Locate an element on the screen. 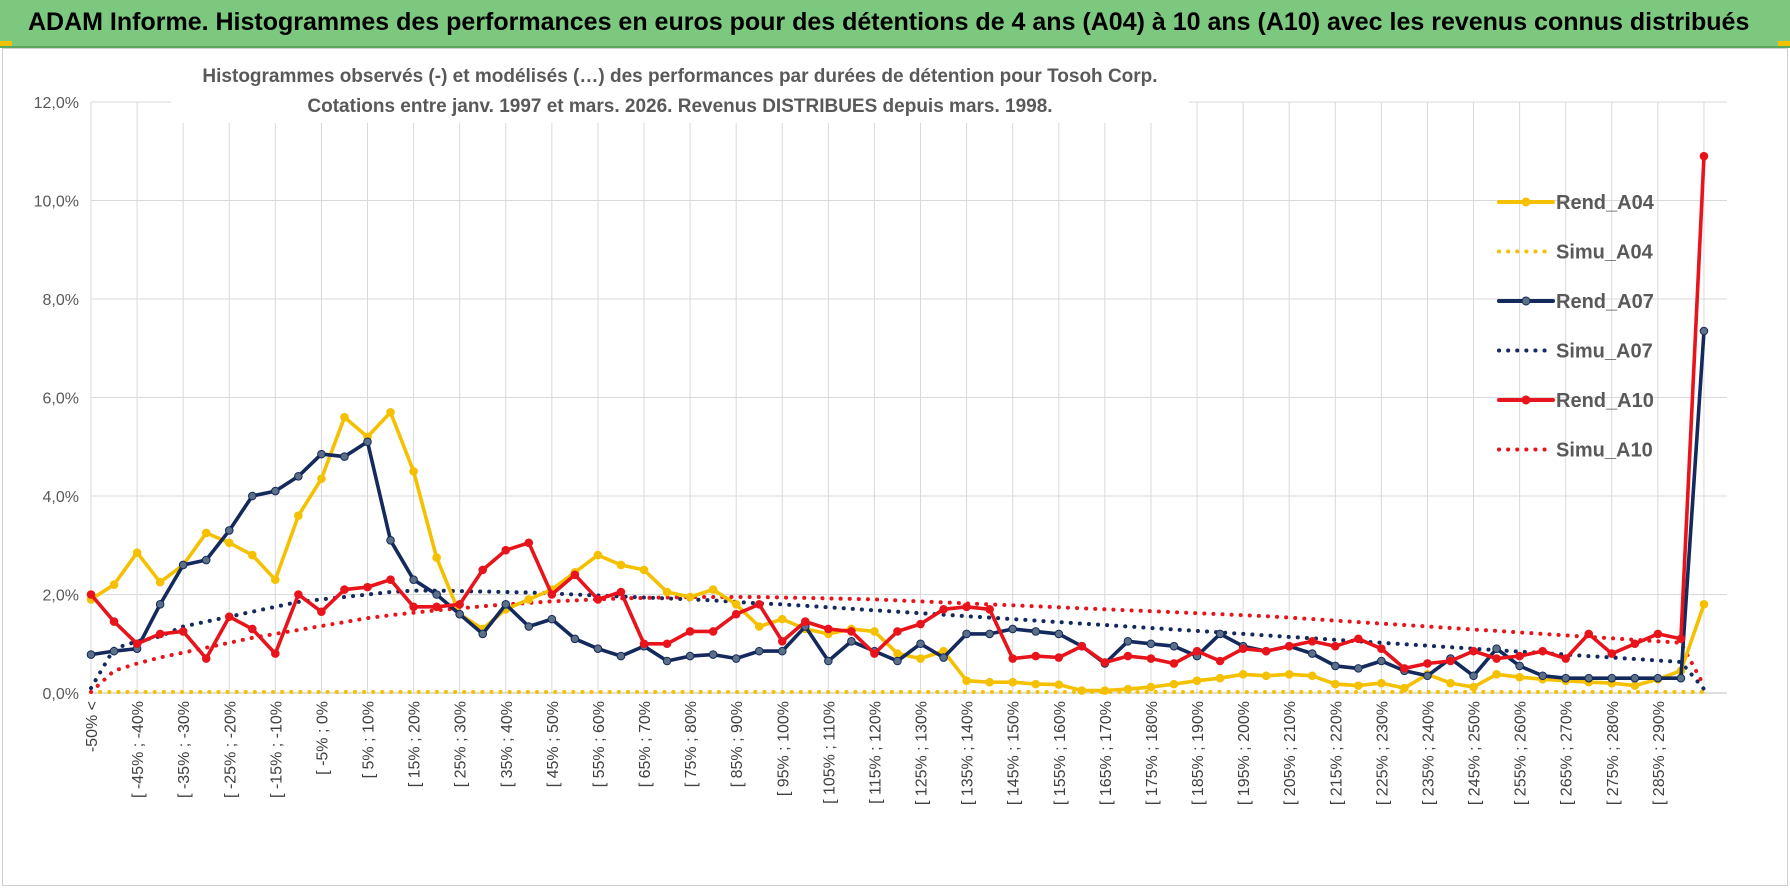  x-tick-label: [ -35% ; -30% is located at coordinates (184, 749).